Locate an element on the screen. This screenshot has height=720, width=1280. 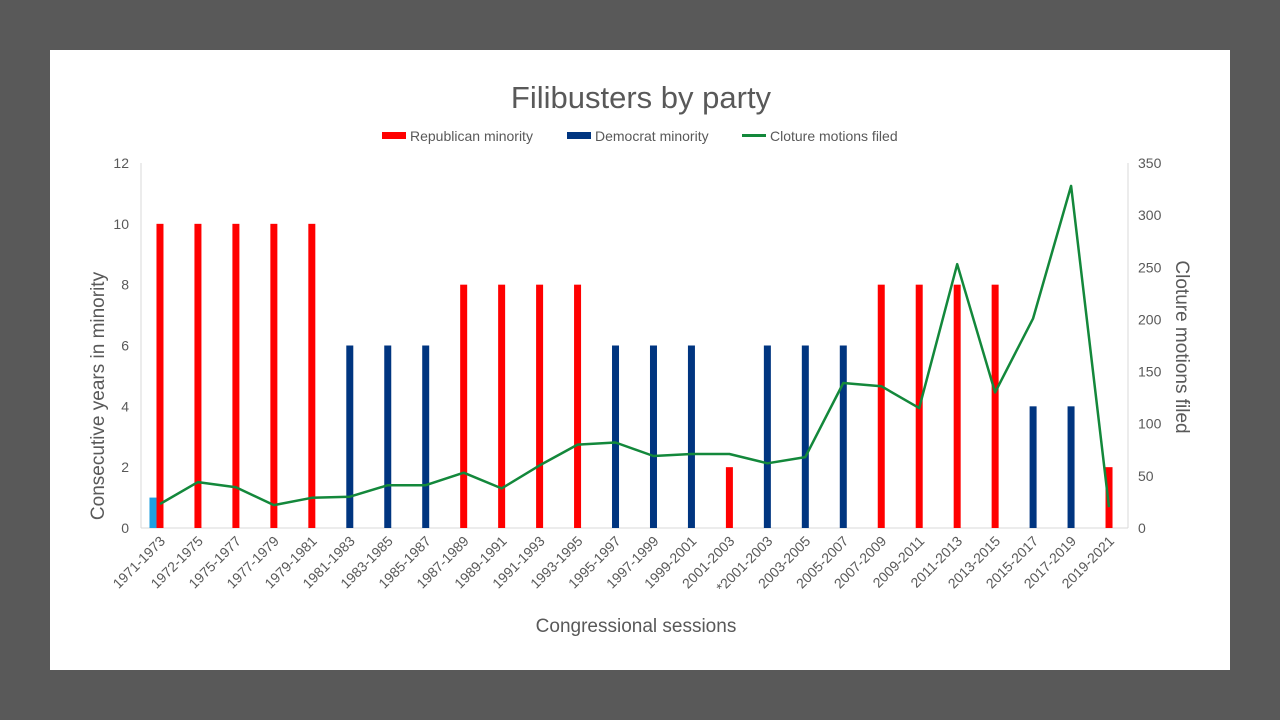
y-tick-label: 8 is located at coordinates (125, 285).